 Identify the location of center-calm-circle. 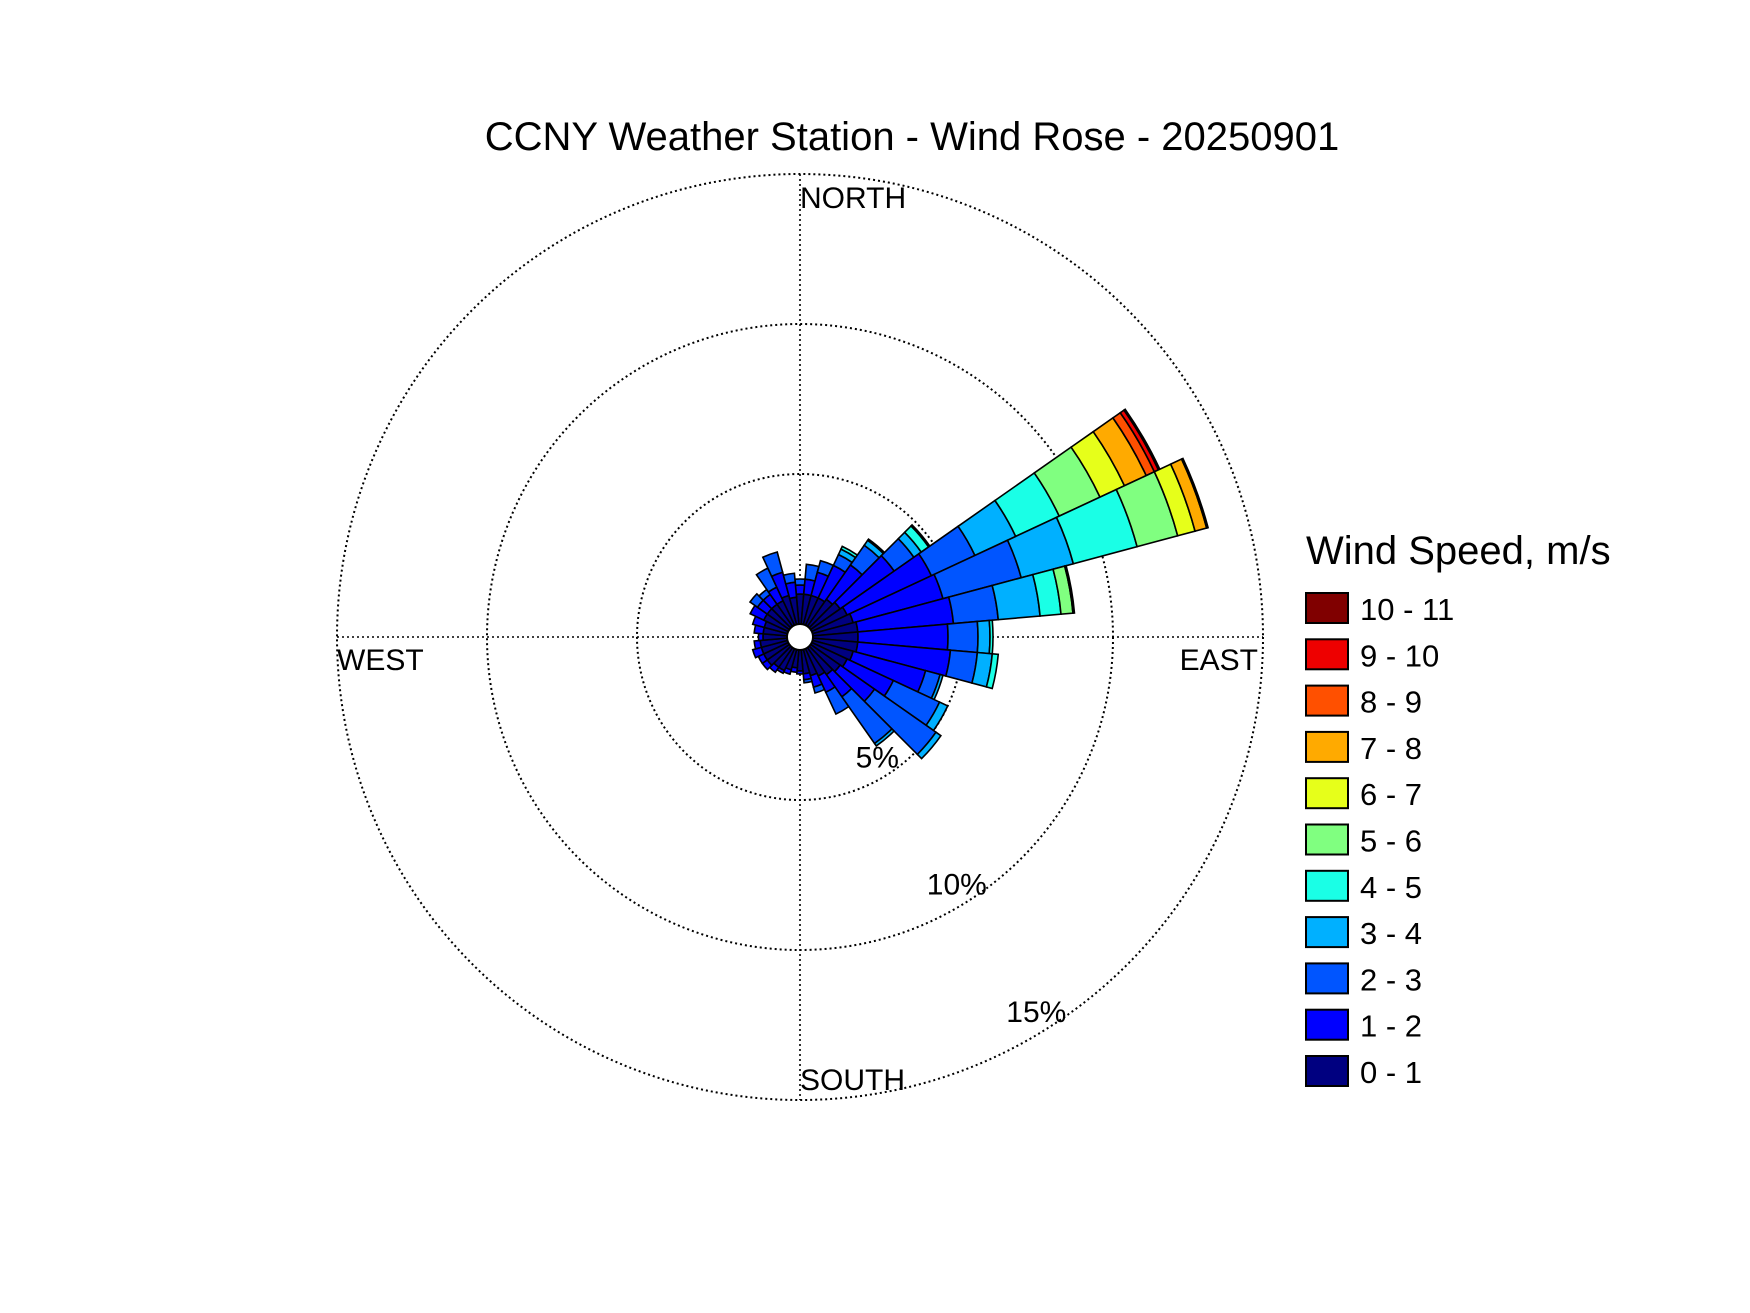
(800, 637).